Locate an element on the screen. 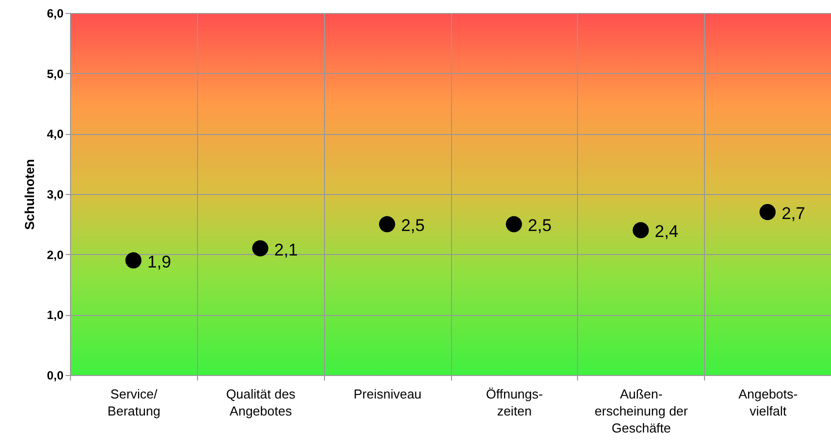 The image size is (831, 441). y-tick-label: 4,0 is located at coordinates (55, 134).